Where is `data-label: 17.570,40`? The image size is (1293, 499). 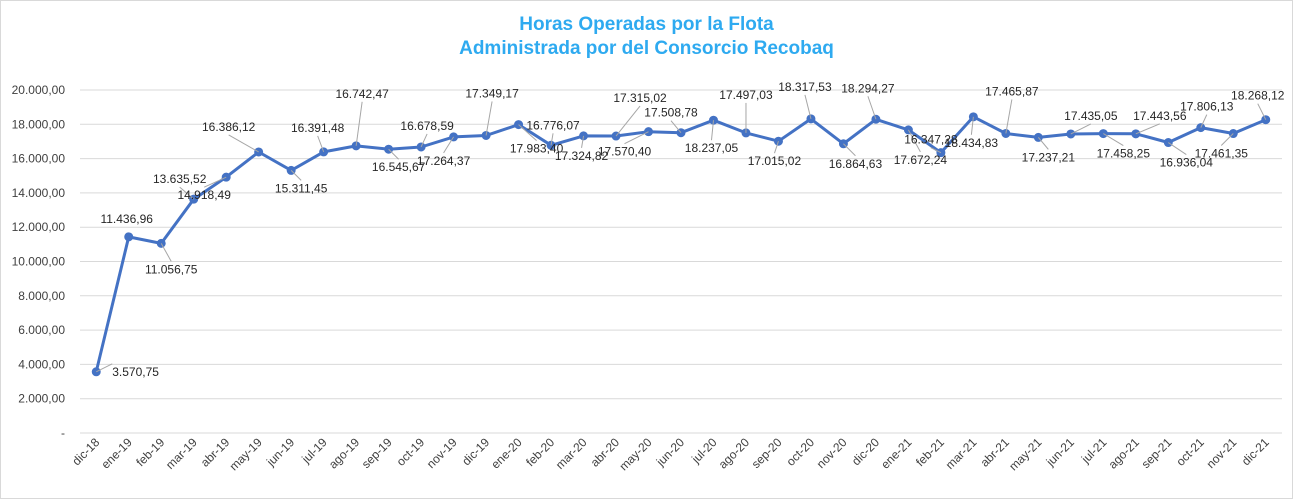 data-label: 17.570,40 is located at coordinates (625, 152).